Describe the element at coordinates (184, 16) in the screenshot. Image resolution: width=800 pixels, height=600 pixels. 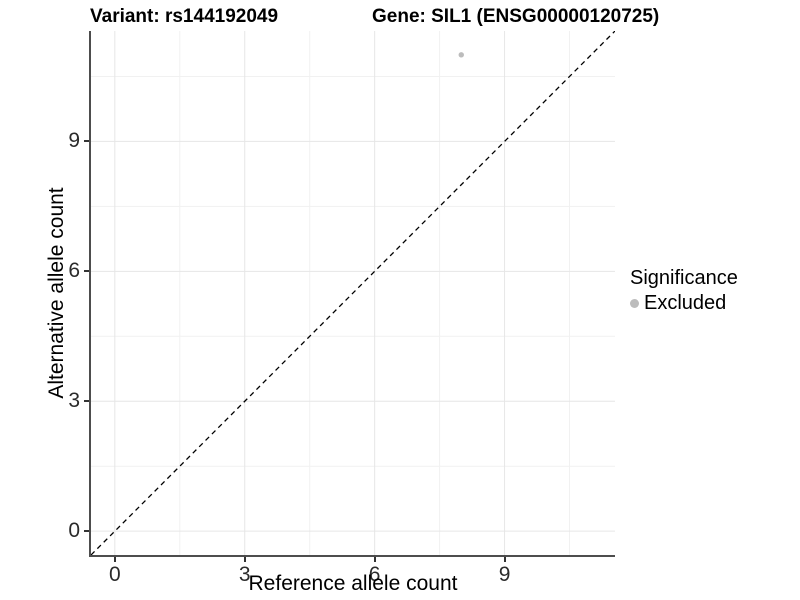
I see `plot-title-variant: Variant: rs144192049` at that location.